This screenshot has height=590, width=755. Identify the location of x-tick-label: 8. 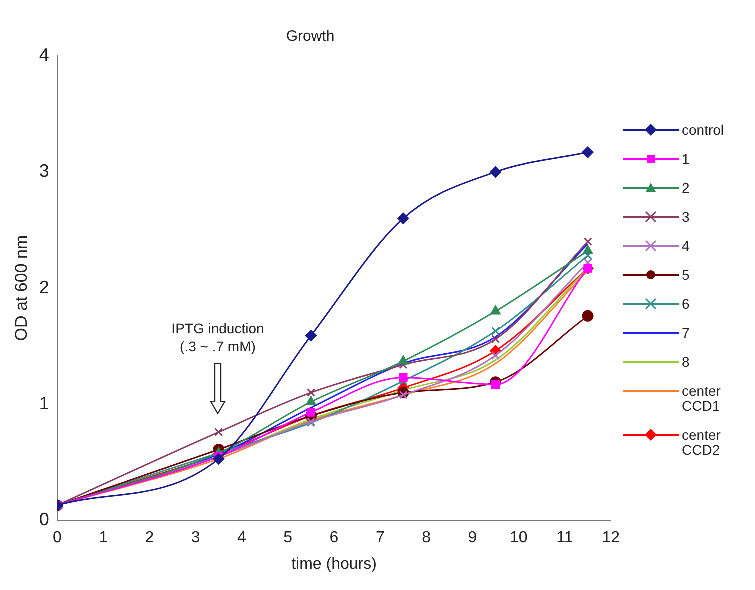
(427, 538).